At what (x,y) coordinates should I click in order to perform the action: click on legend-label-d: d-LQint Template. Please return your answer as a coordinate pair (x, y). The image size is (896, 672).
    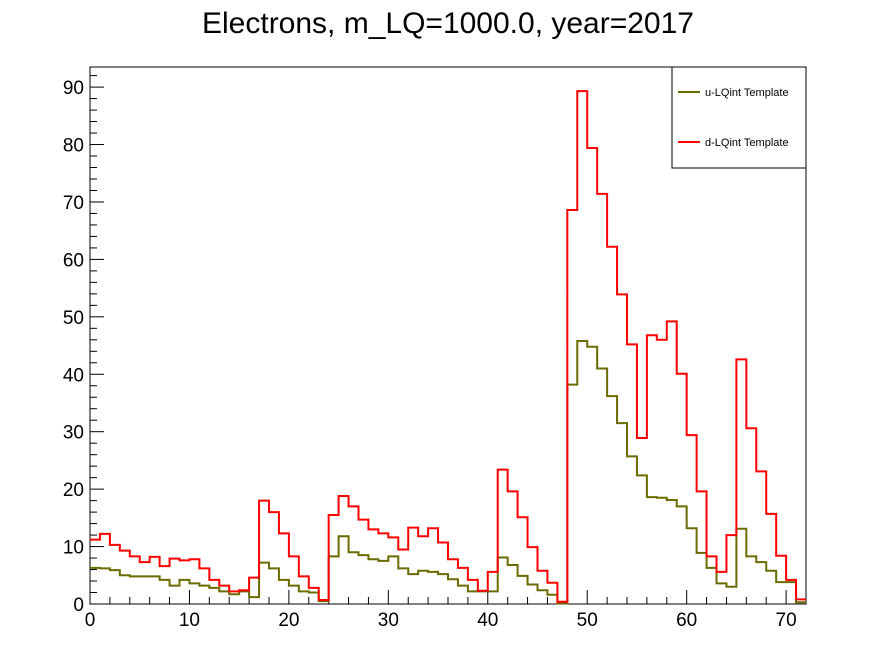
    Looking at the image, I should click on (747, 143).